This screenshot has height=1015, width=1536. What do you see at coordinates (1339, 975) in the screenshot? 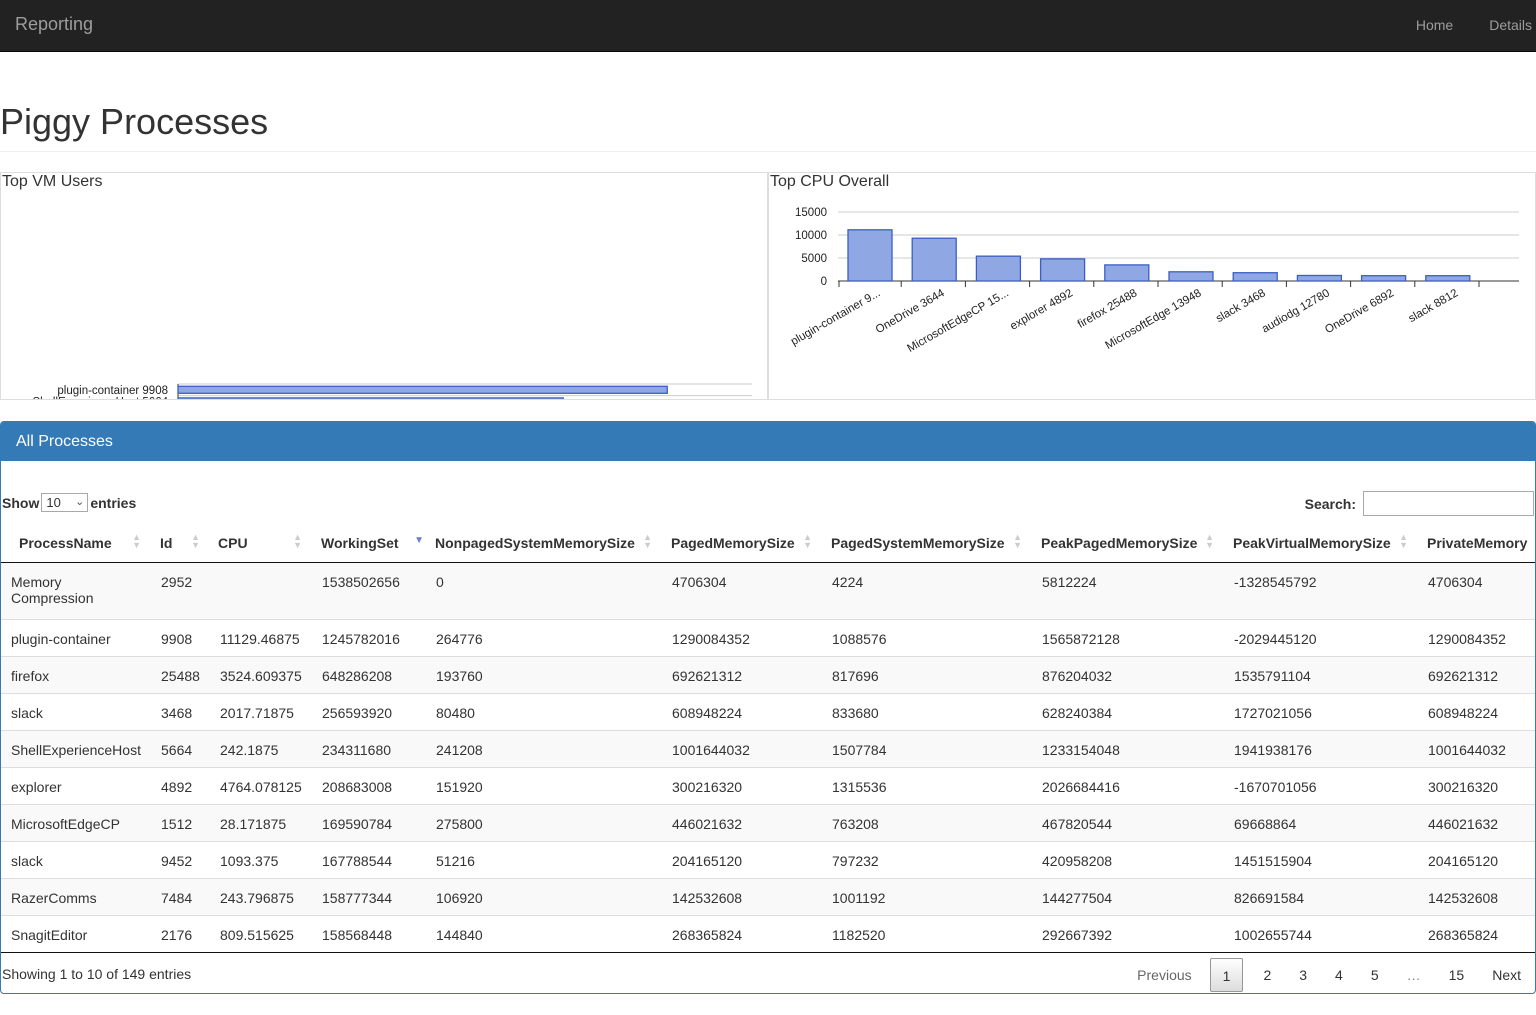
I see `page-button-4: 4` at bounding box center [1339, 975].